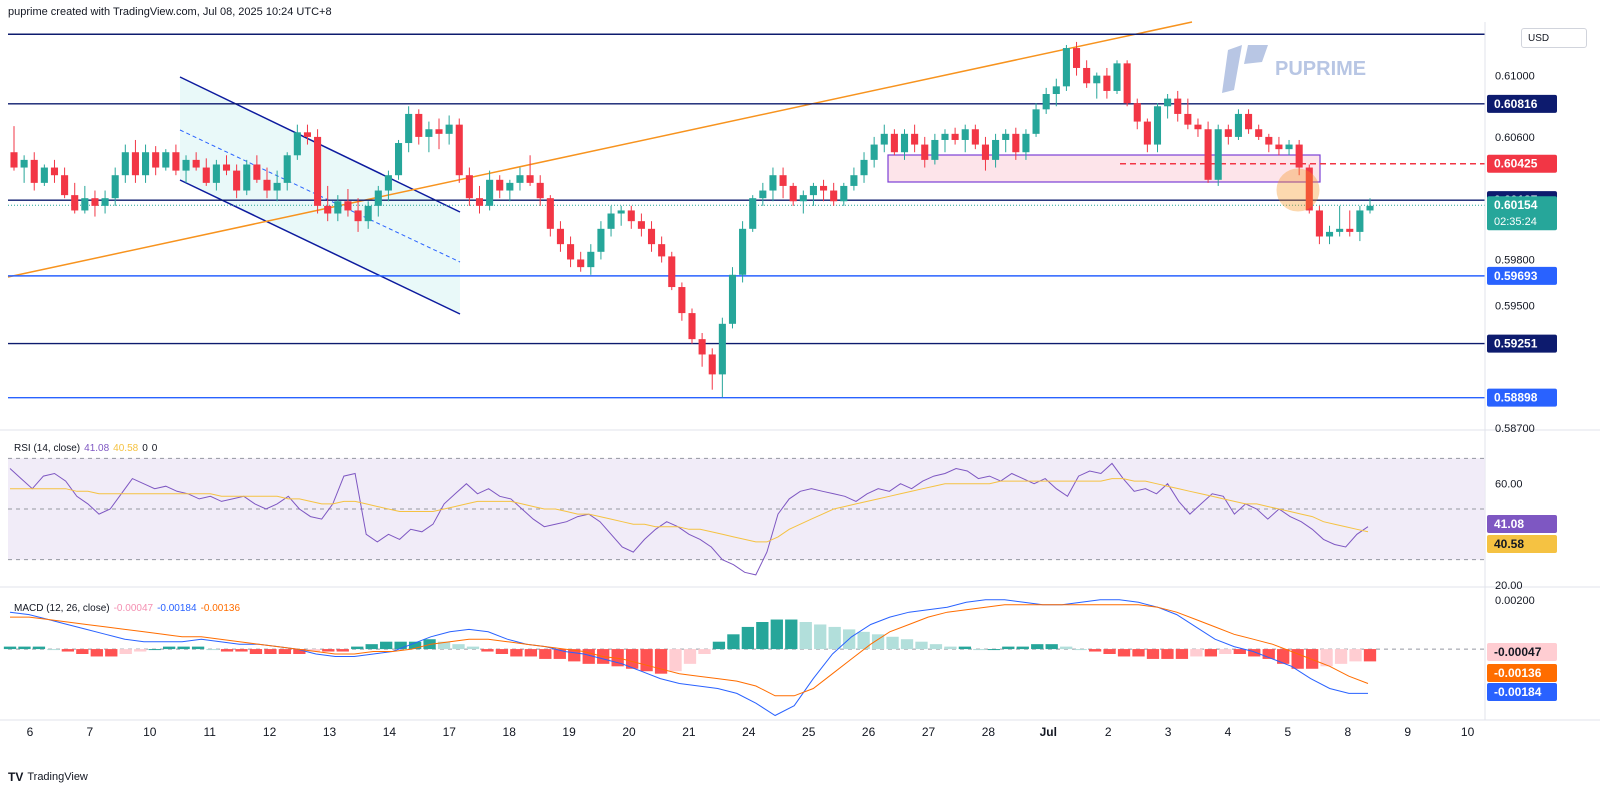 This screenshot has width=1600, height=793. I want to click on time-tick-label: 19, so click(569, 732).